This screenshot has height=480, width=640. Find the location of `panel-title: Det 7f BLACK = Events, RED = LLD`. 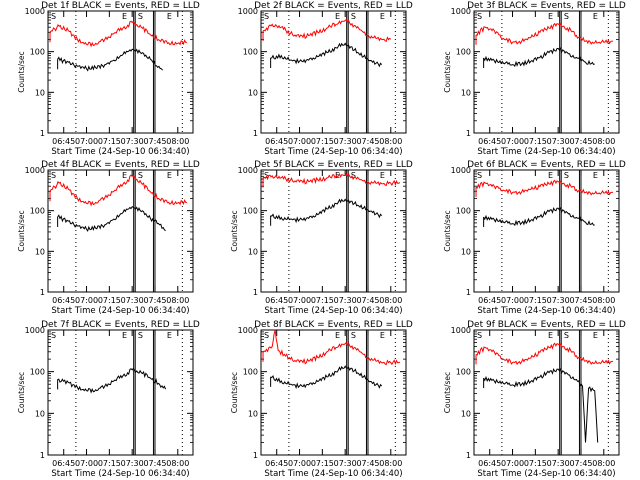

panel-title: Det 7f BLACK = Events, RED = LLD is located at coordinates (120, 325).